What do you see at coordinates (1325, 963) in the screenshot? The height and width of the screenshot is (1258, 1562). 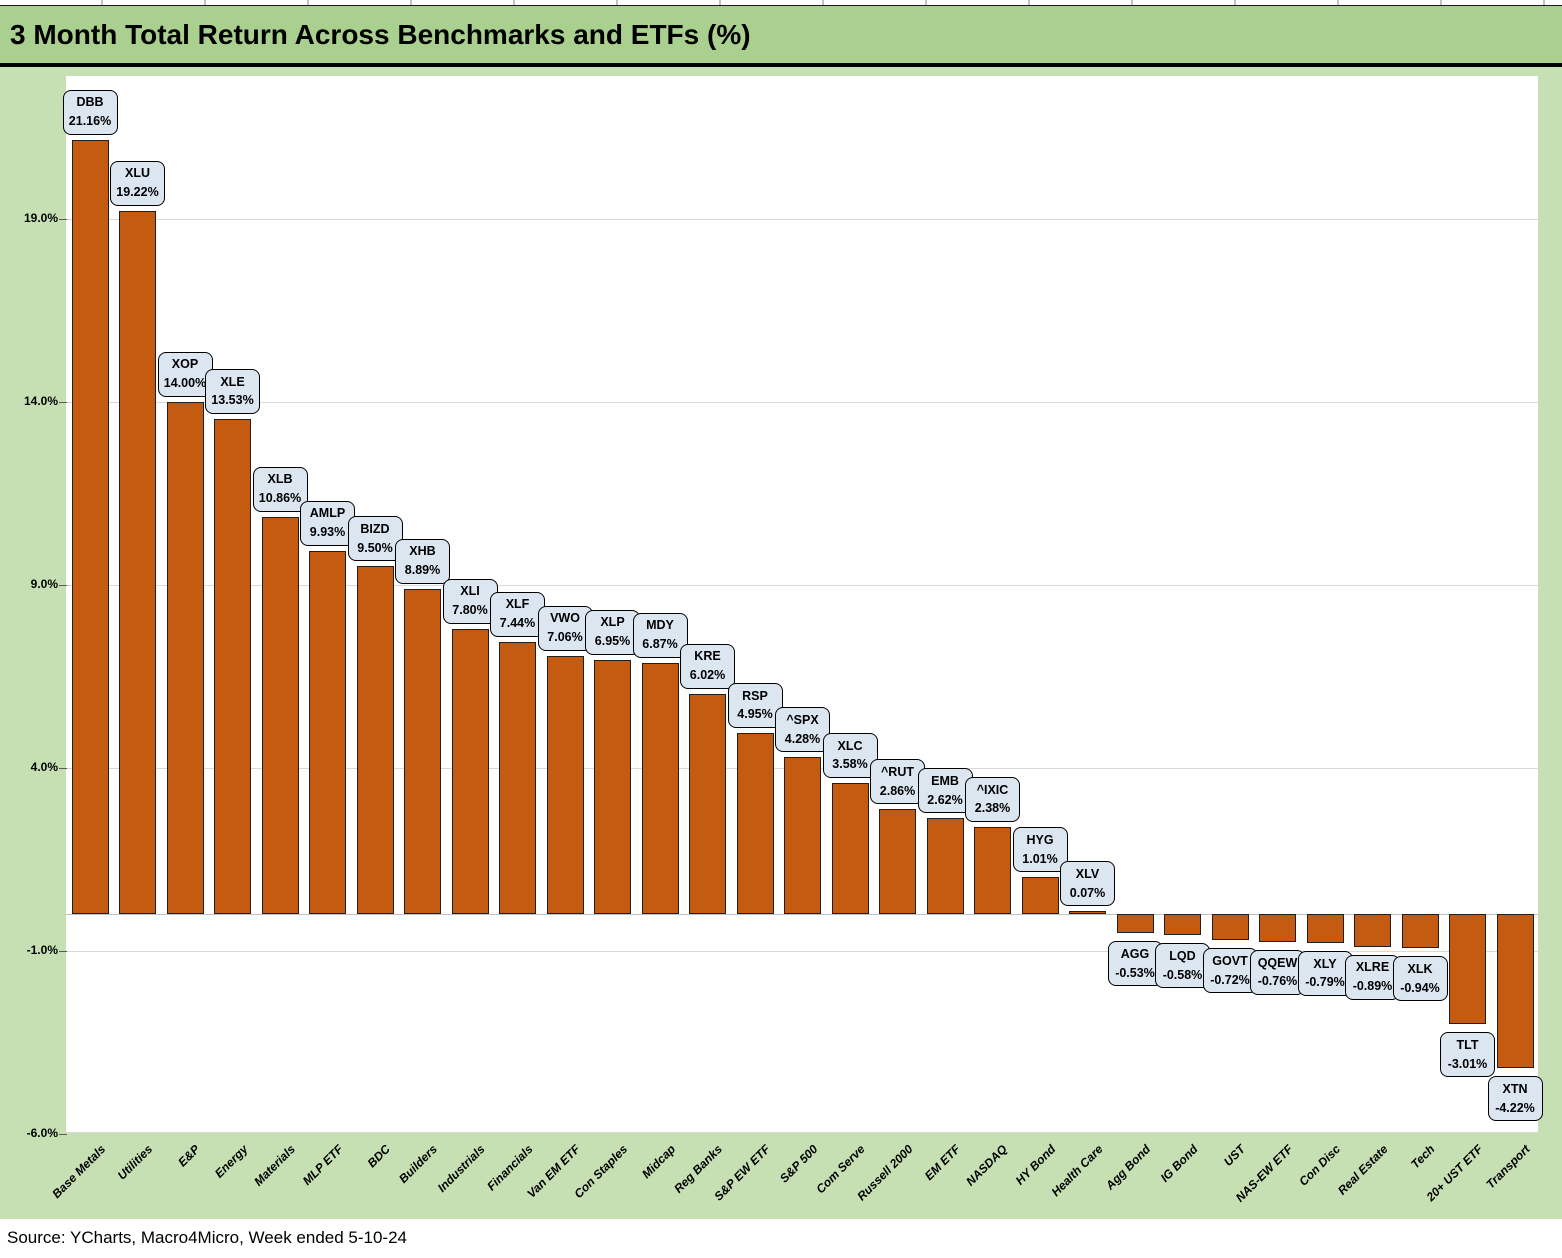 I see `bar-ticker: XLY` at bounding box center [1325, 963].